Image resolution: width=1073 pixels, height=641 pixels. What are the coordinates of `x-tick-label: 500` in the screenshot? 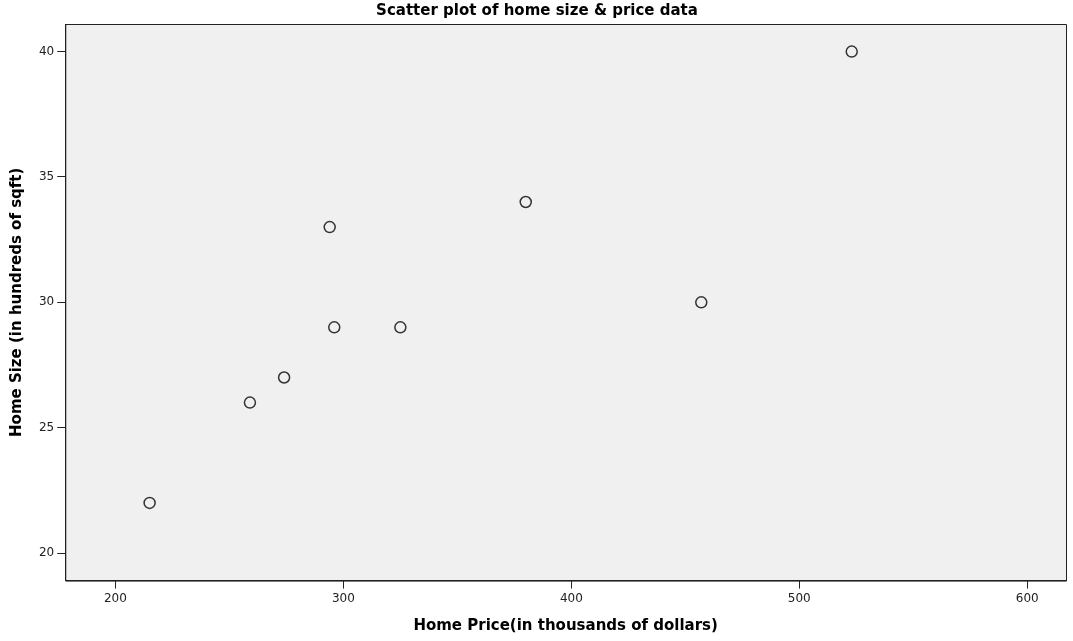 It's located at (799, 597).